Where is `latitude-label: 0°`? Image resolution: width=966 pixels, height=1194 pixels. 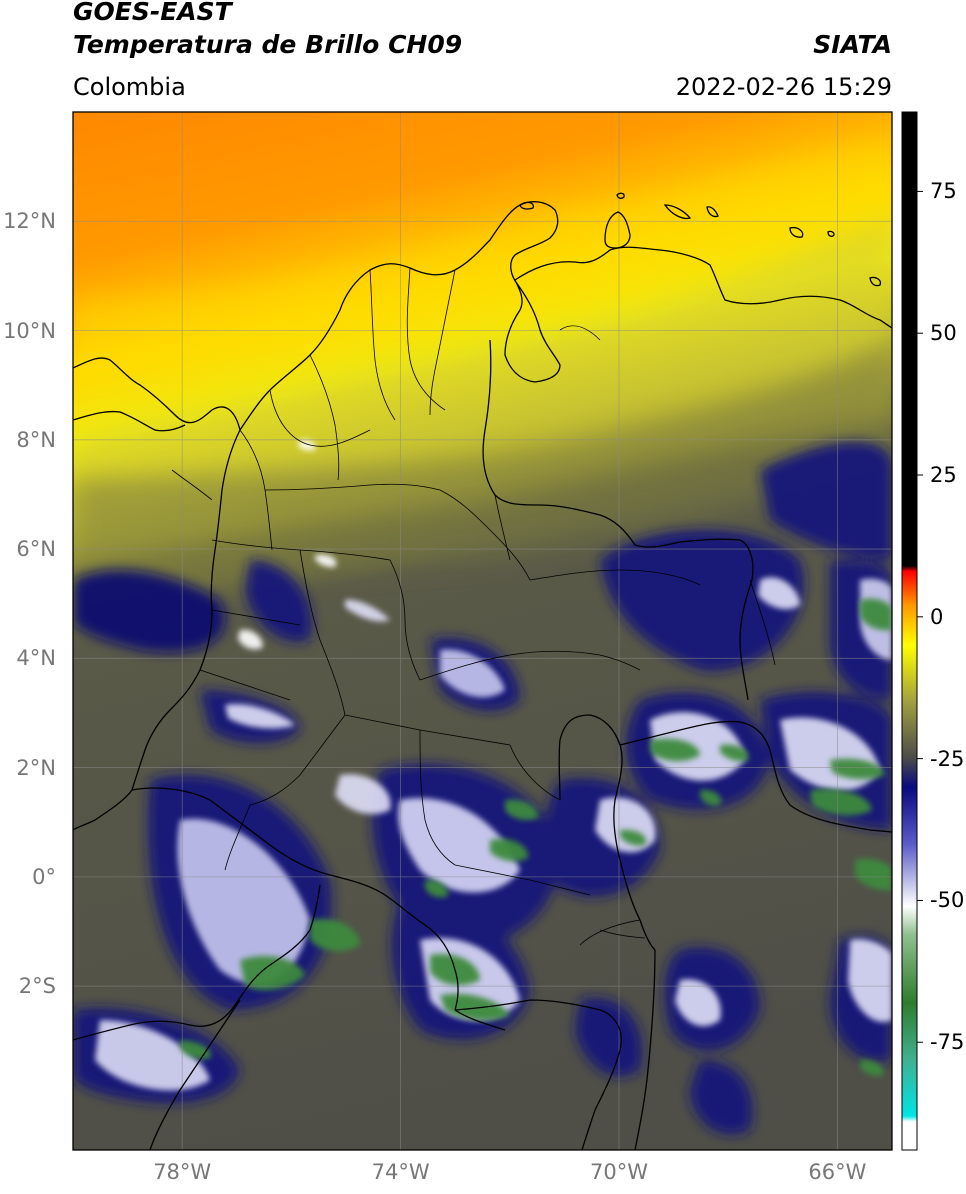 latitude-label: 0° is located at coordinates (44, 876).